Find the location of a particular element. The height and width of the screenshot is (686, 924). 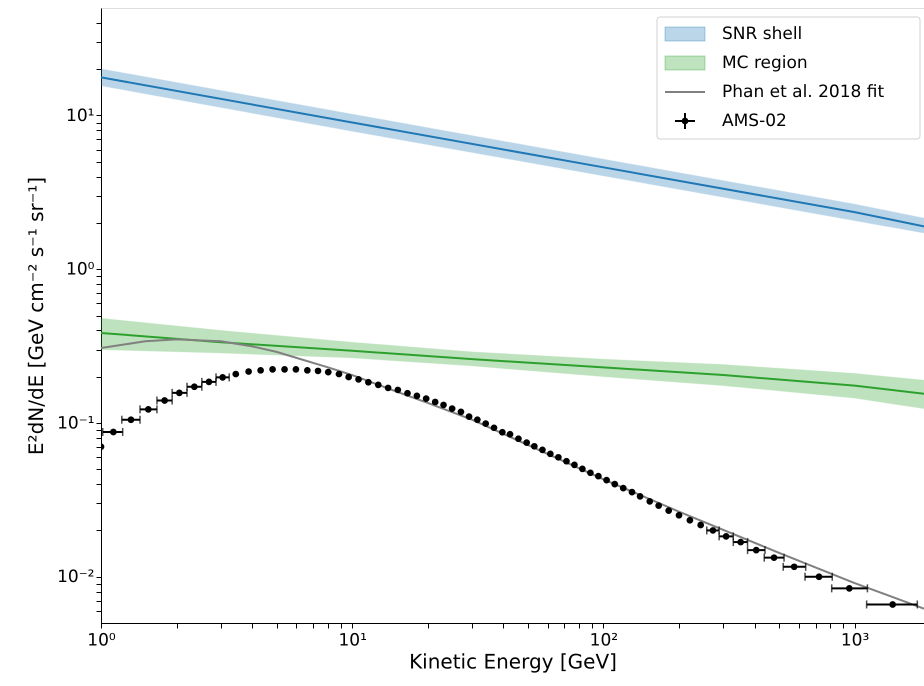

legend-label: Phan et al. 2018 fit is located at coordinates (803, 92).